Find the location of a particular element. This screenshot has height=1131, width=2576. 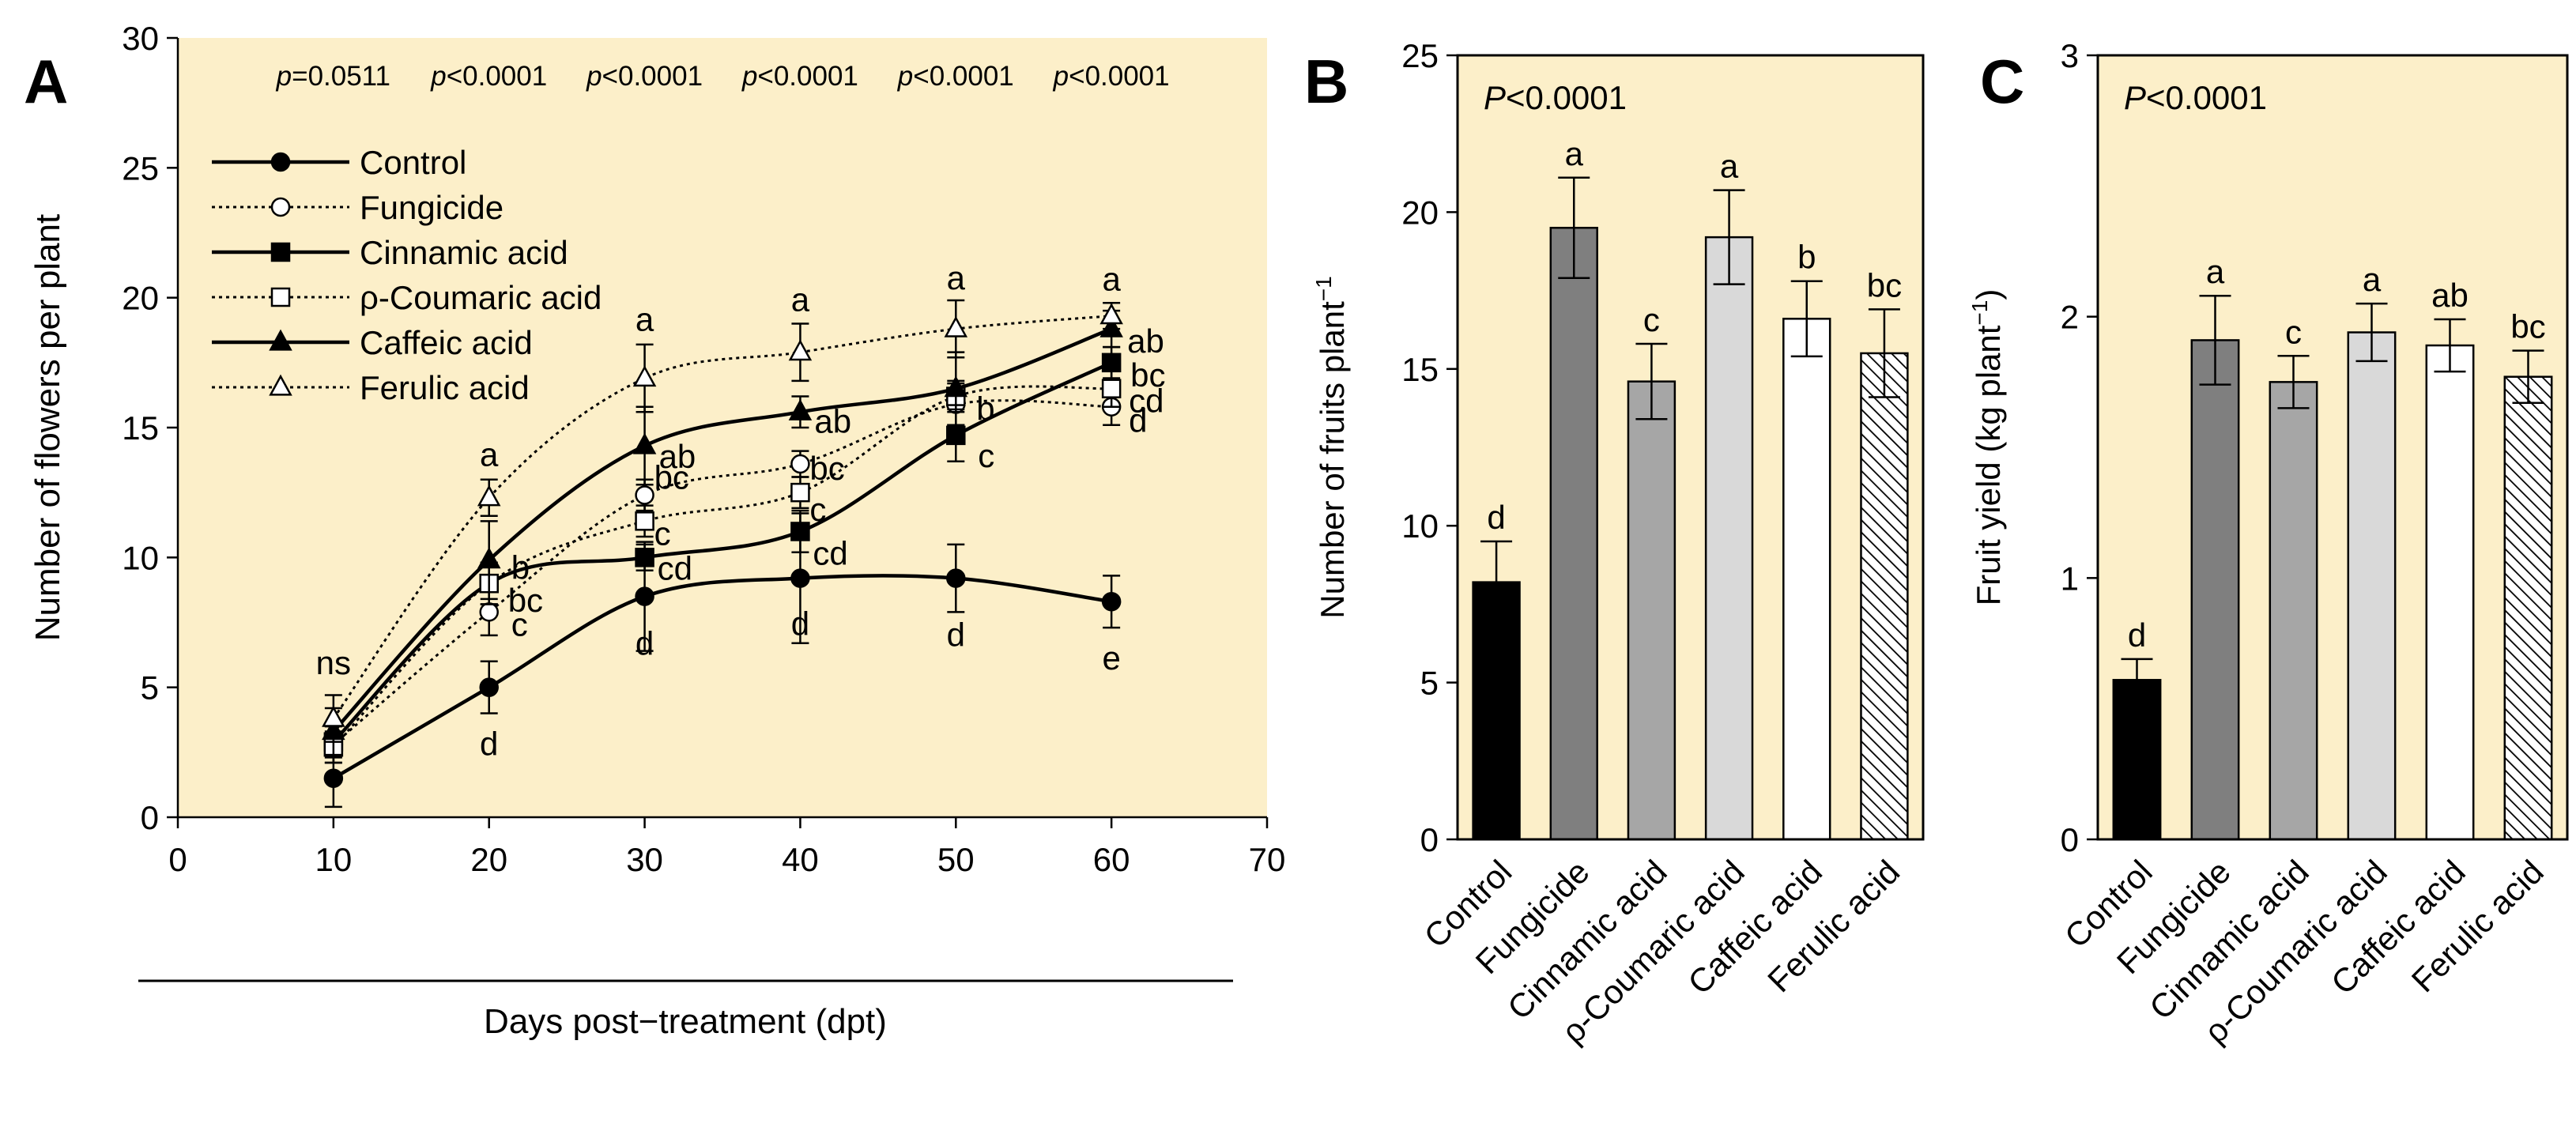

legend-label: ρ-Coumaric acid is located at coordinates (481, 297).